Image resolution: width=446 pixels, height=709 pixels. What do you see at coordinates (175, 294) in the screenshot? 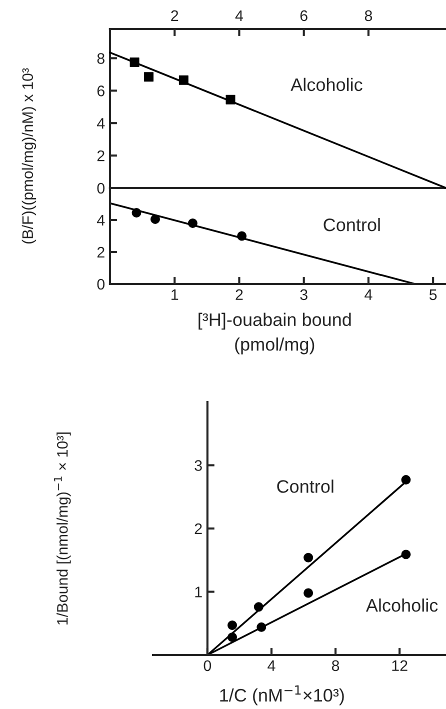
I see `x-tick-label: 1` at bounding box center [175, 294].